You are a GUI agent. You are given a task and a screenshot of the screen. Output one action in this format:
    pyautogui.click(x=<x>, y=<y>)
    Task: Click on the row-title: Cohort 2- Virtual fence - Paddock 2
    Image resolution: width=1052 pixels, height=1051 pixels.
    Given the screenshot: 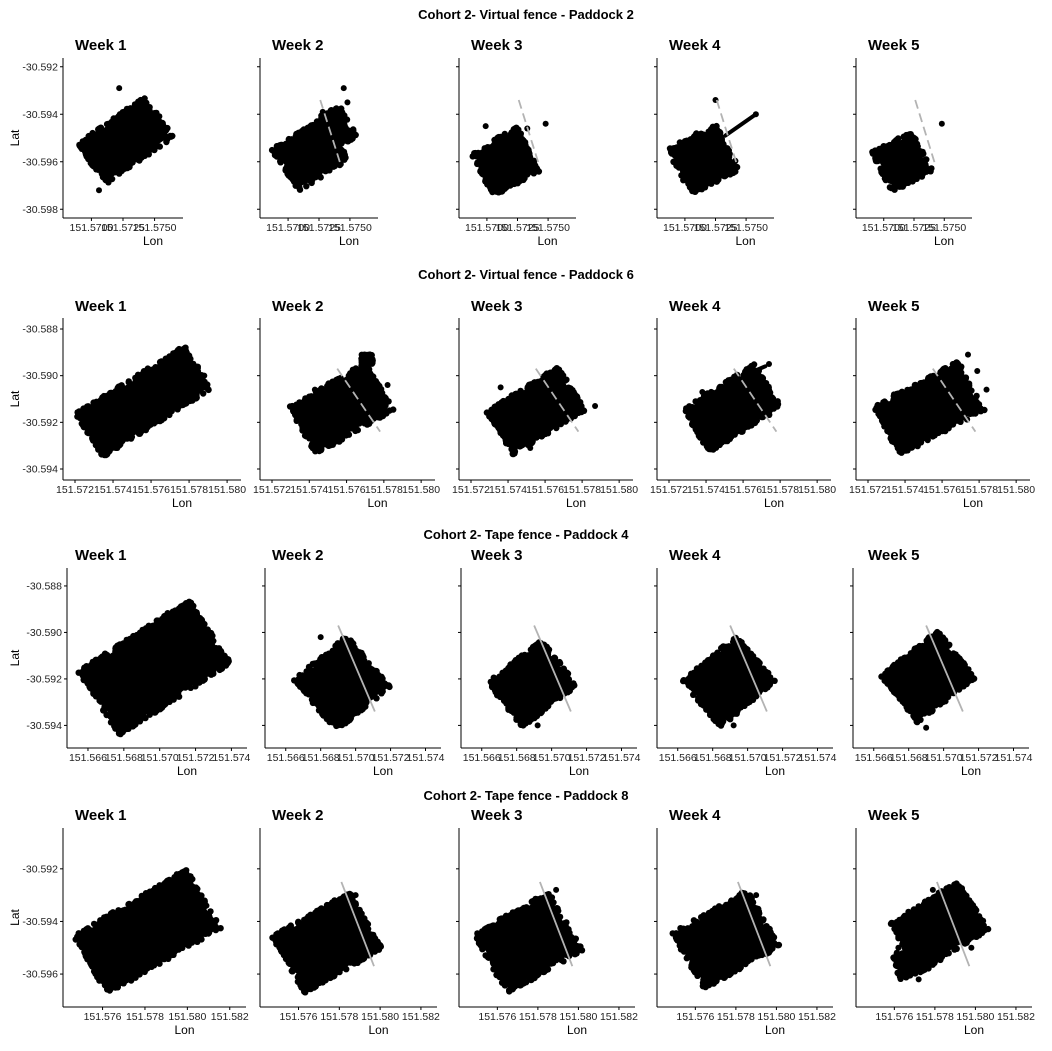 What is the action you would take?
    pyautogui.click(x=526, y=14)
    